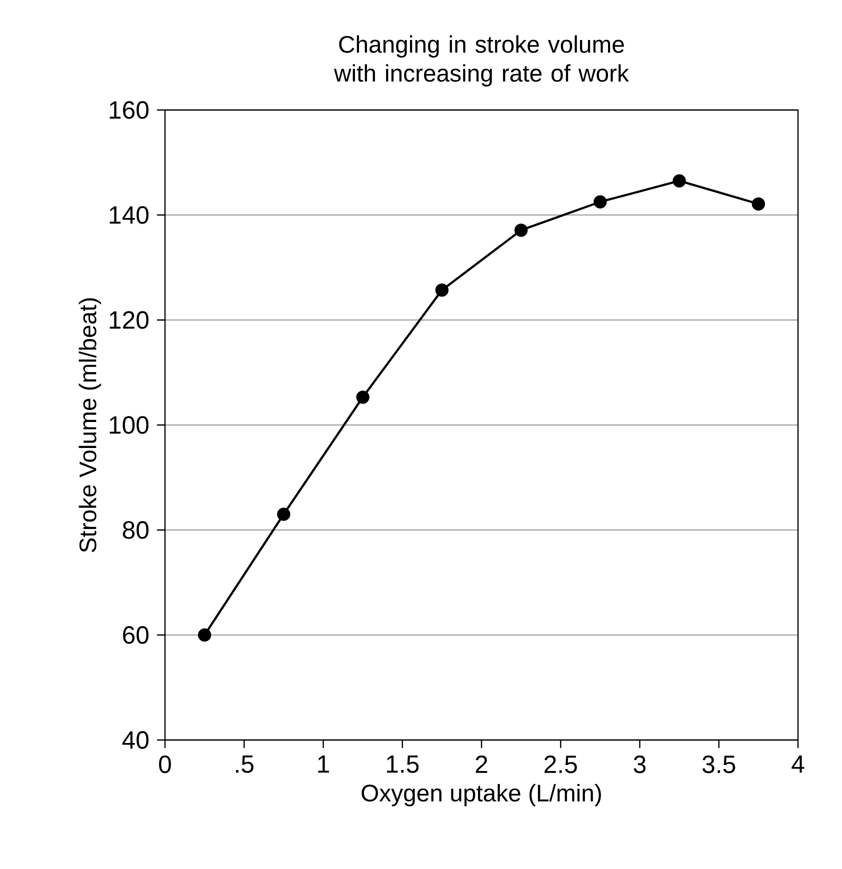 This screenshot has width=842, height=869. What do you see at coordinates (323, 764) in the screenshot?
I see `x-tick-label: 1` at bounding box center [323, 764].